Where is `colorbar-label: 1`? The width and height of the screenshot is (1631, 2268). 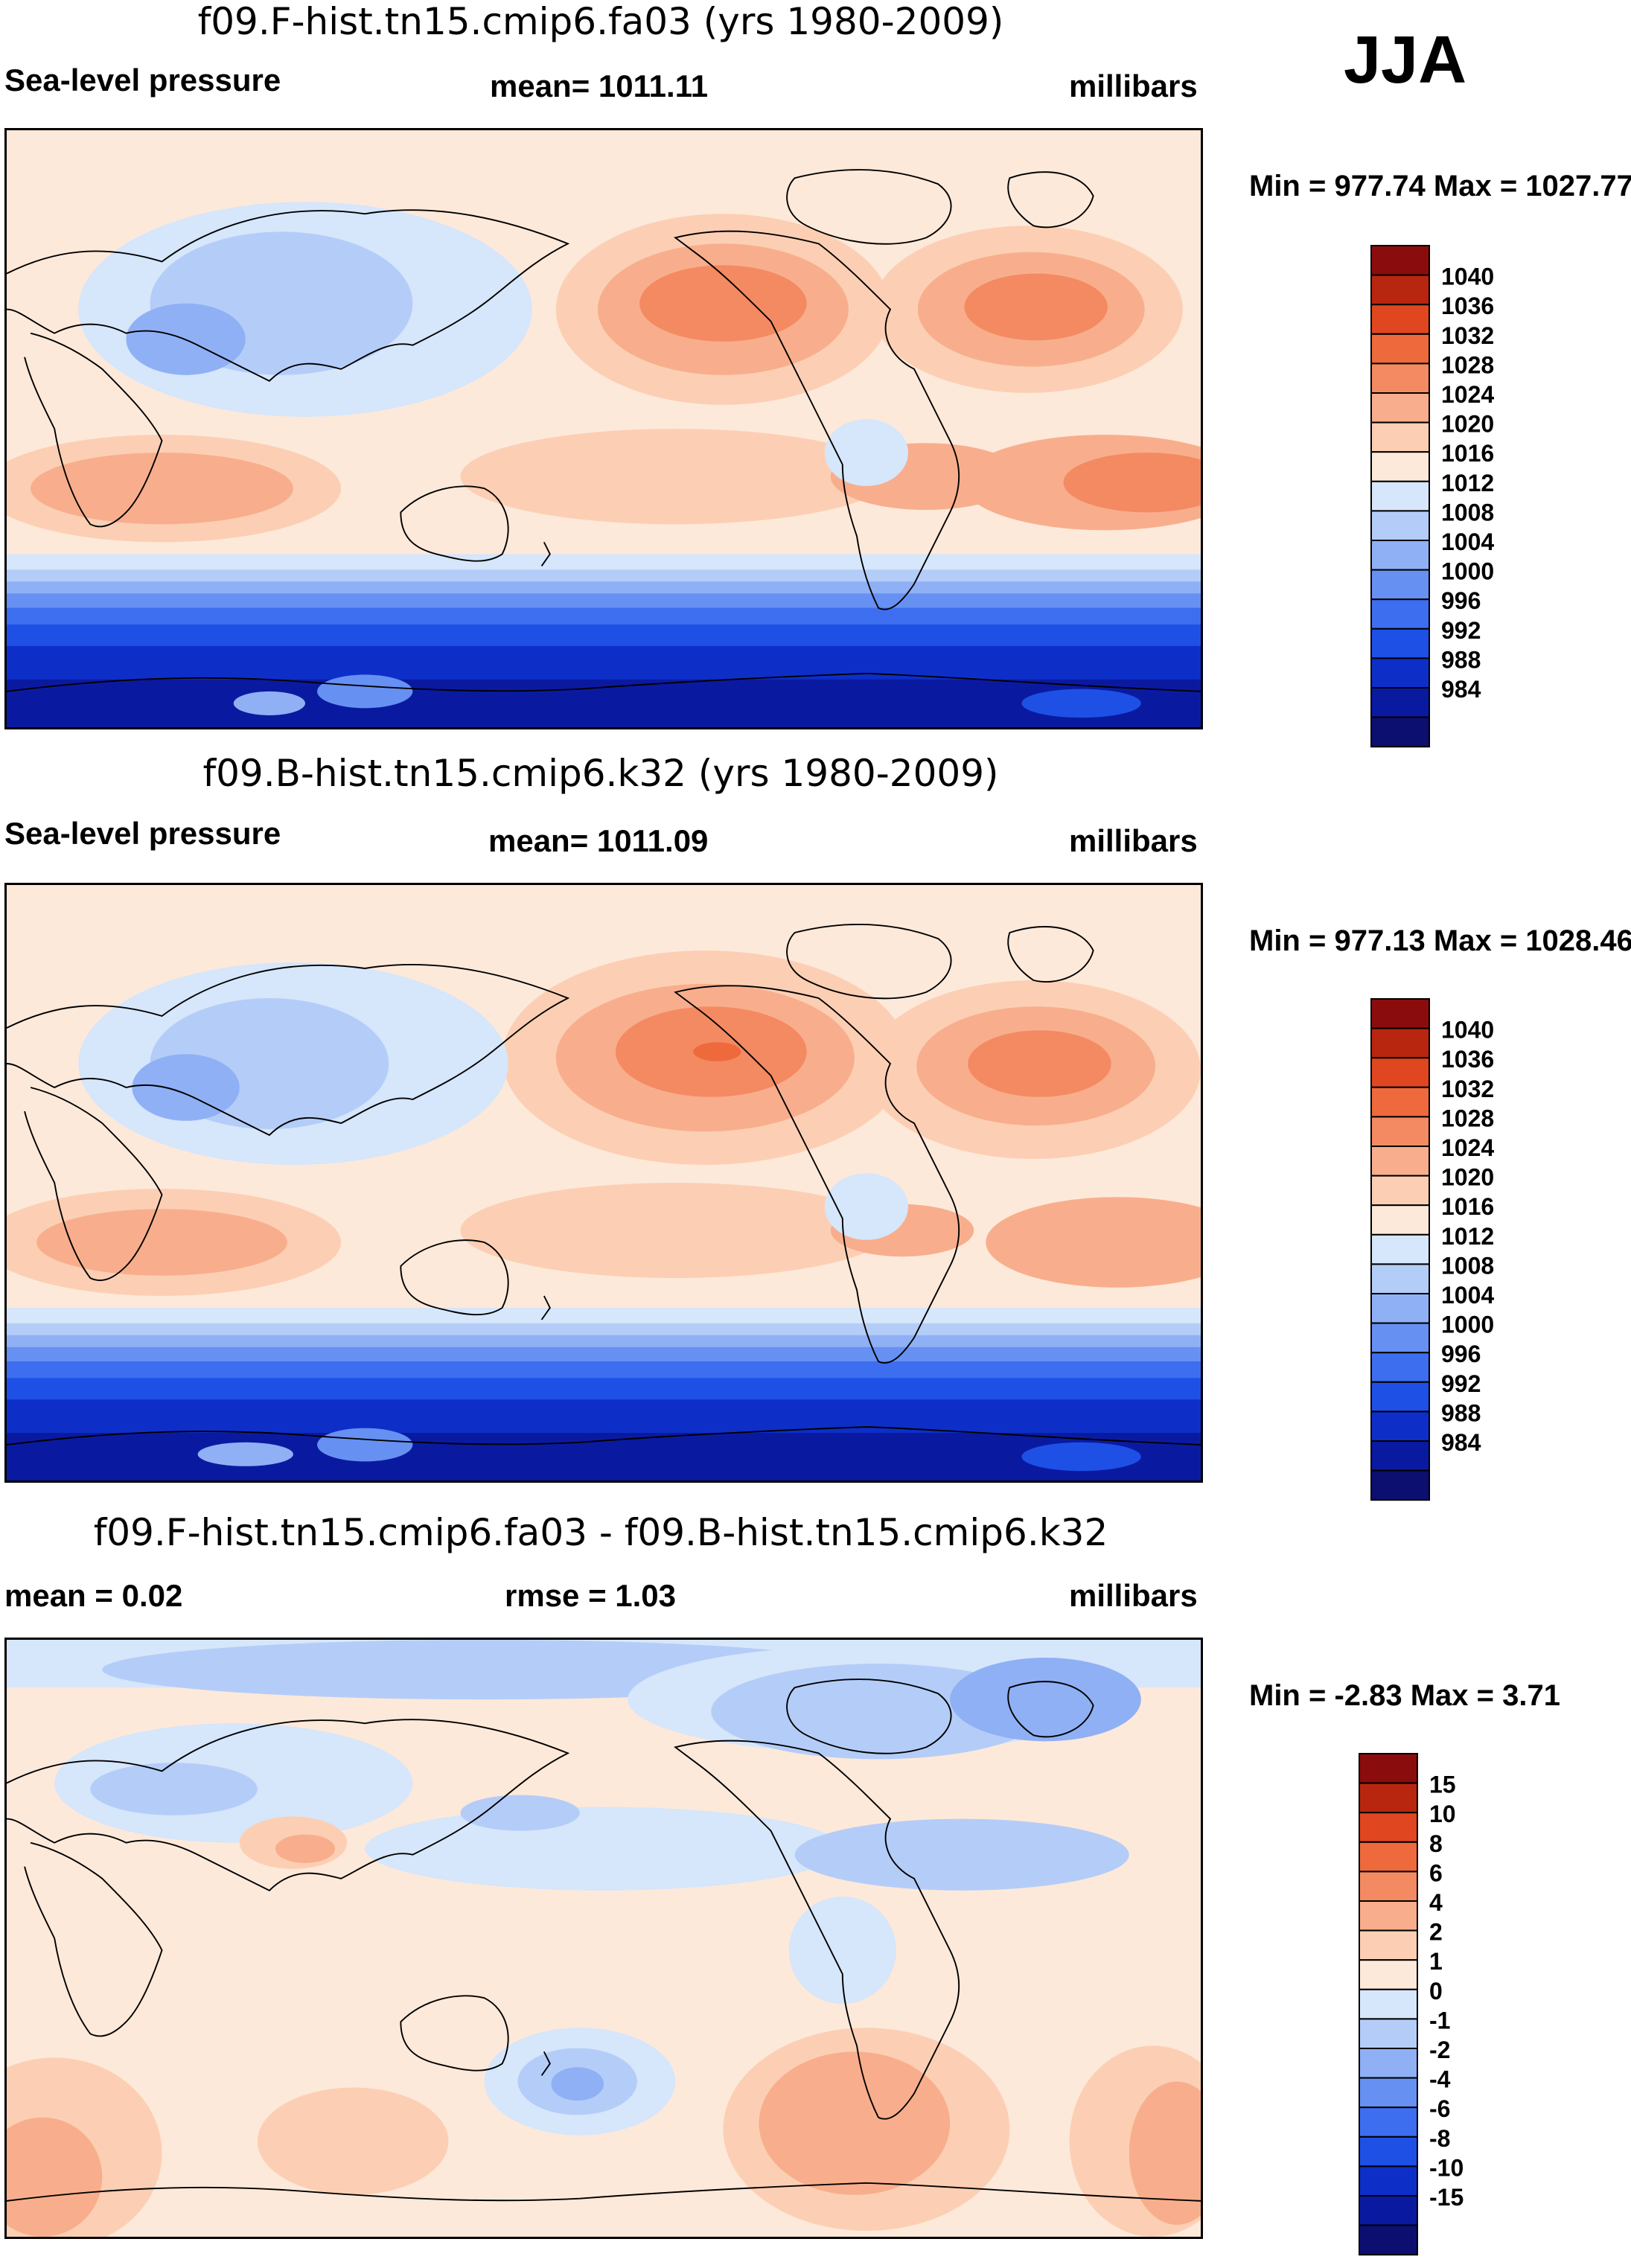 colorbar-label: 1 is located at coordinates (1436, 1961).